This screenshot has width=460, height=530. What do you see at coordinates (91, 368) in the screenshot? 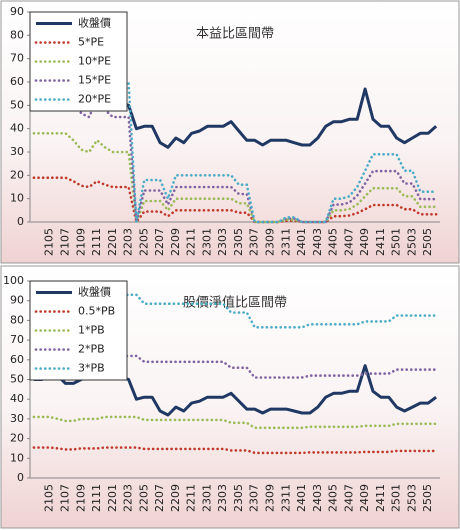
I see `legend-label: 3*PB` at bounding box center [91, 368].